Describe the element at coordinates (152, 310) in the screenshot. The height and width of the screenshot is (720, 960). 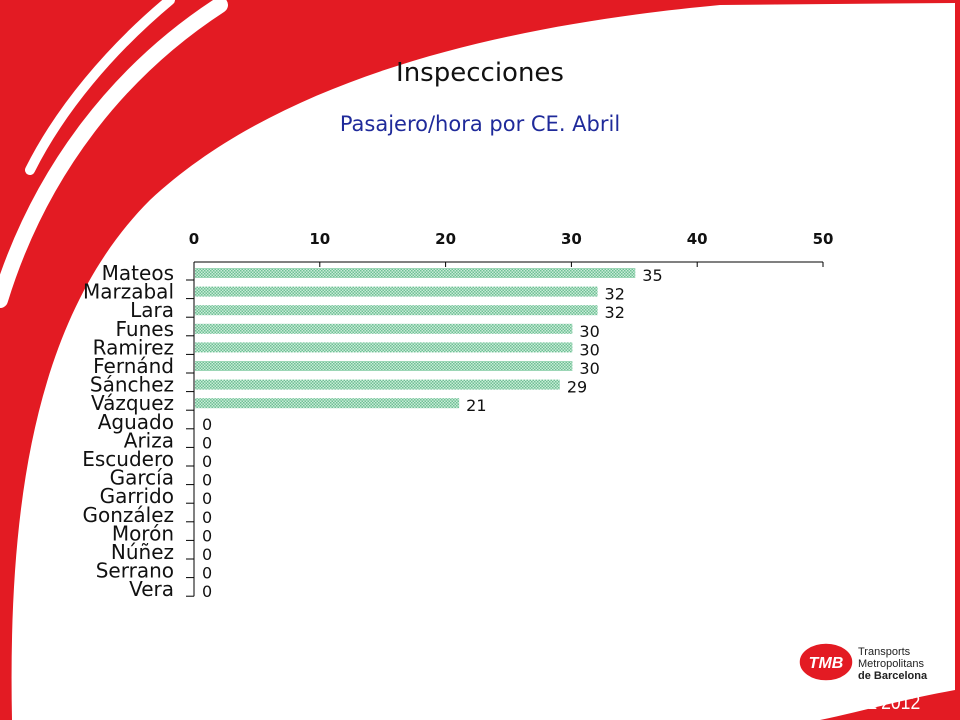
I see `category-label: Lara` at that location.